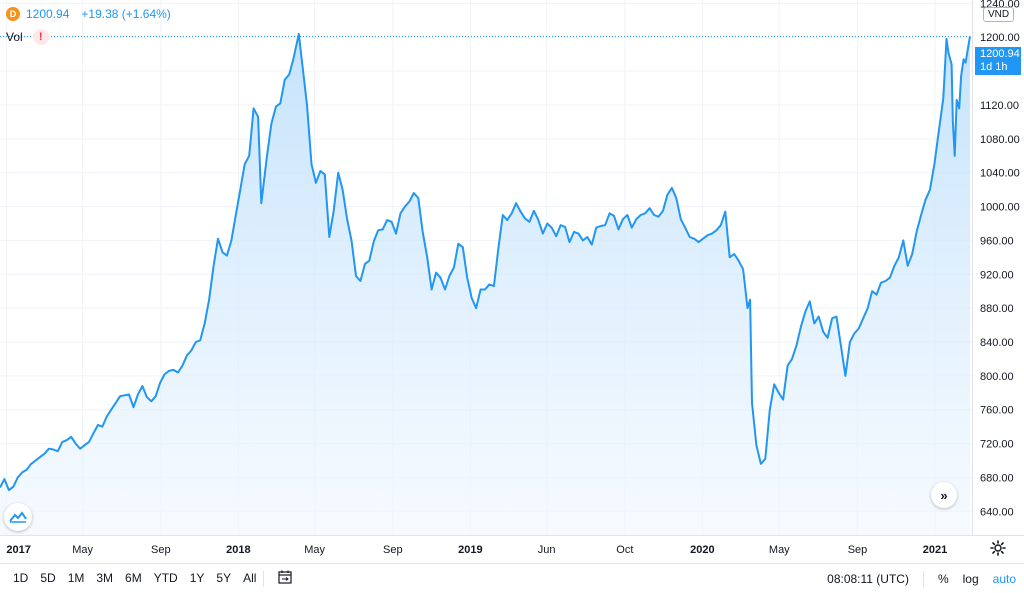  What do you see at coordinates (998, 550) in the screenshot?
I see `gear-icon` at bounding box center [998, 550].